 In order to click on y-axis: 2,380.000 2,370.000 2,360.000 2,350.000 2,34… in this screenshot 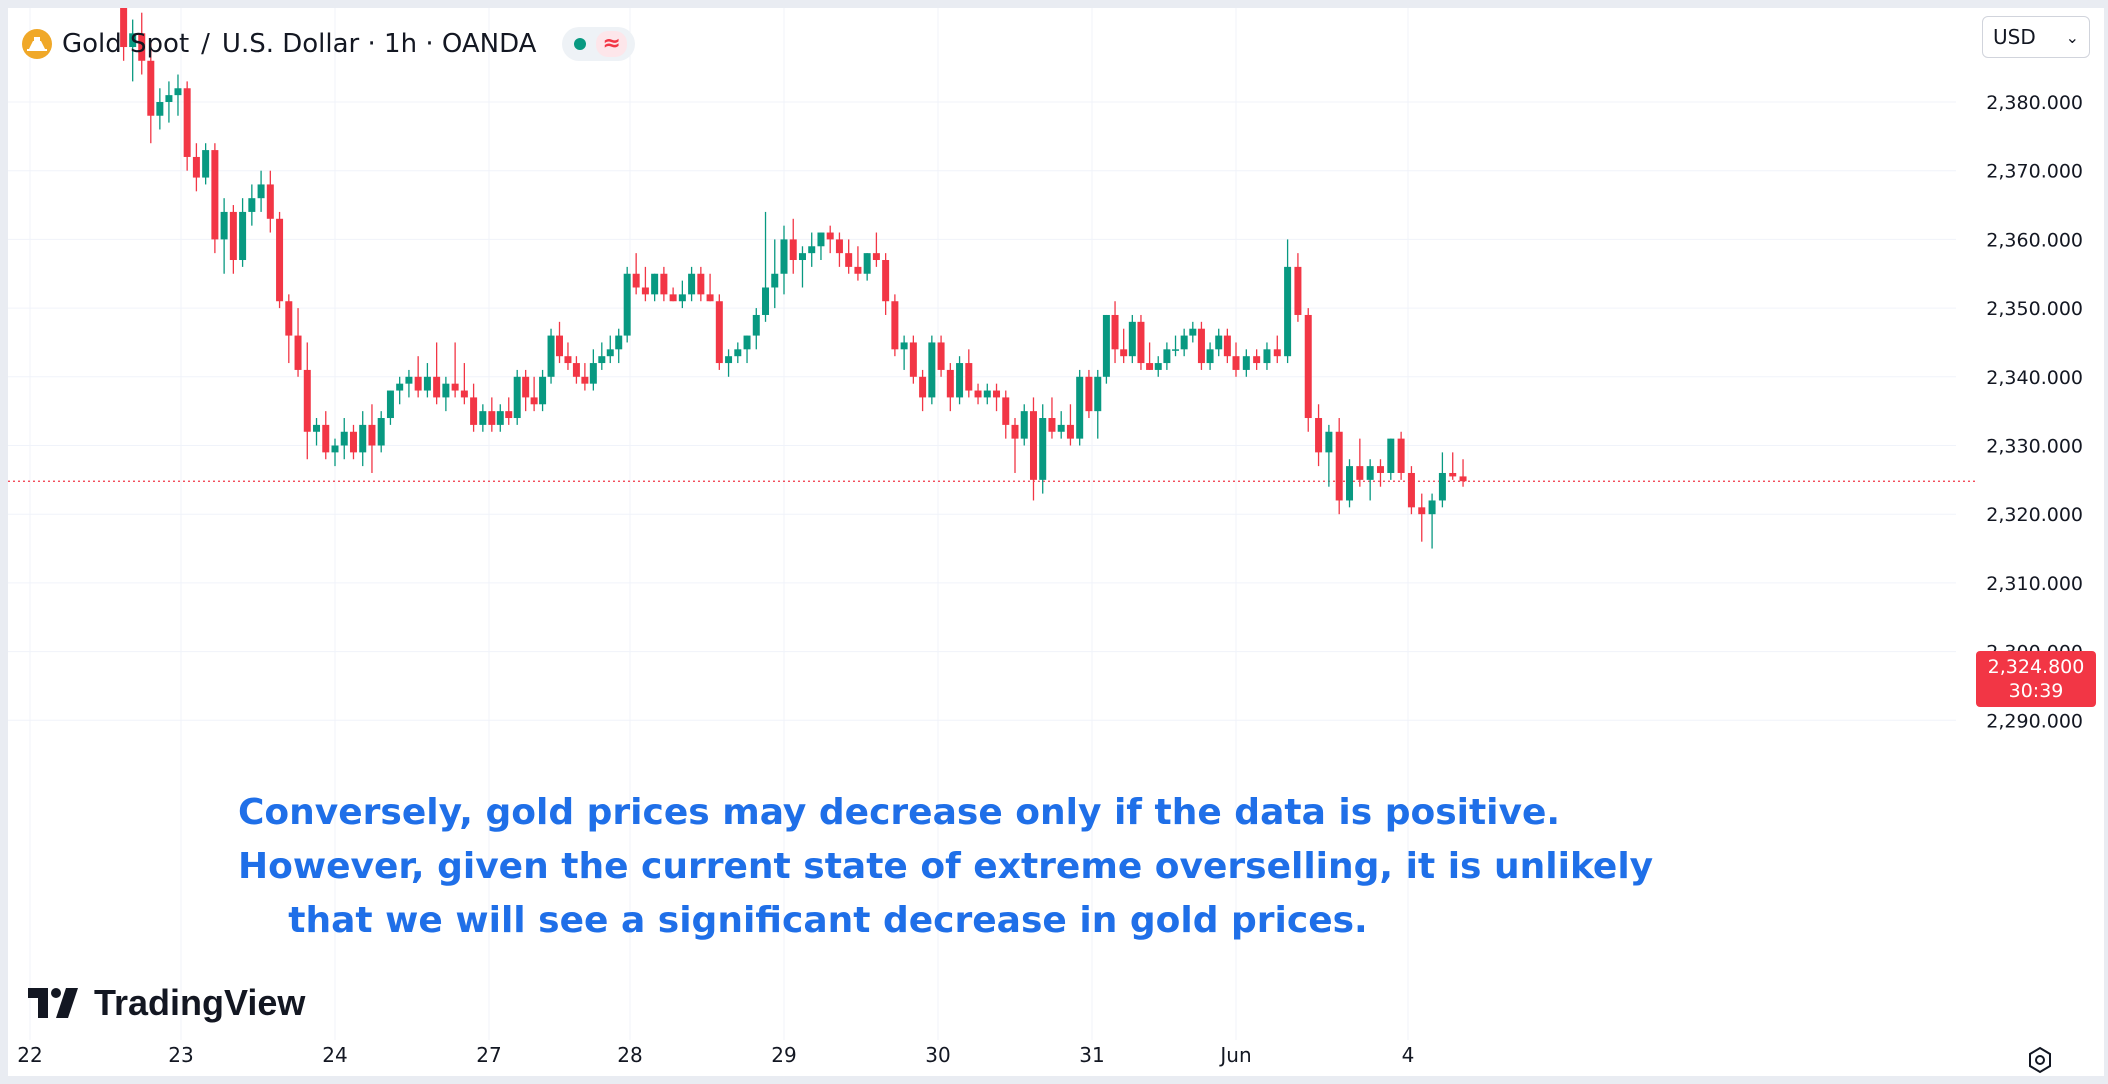, I will do `click(2034, 412)`.